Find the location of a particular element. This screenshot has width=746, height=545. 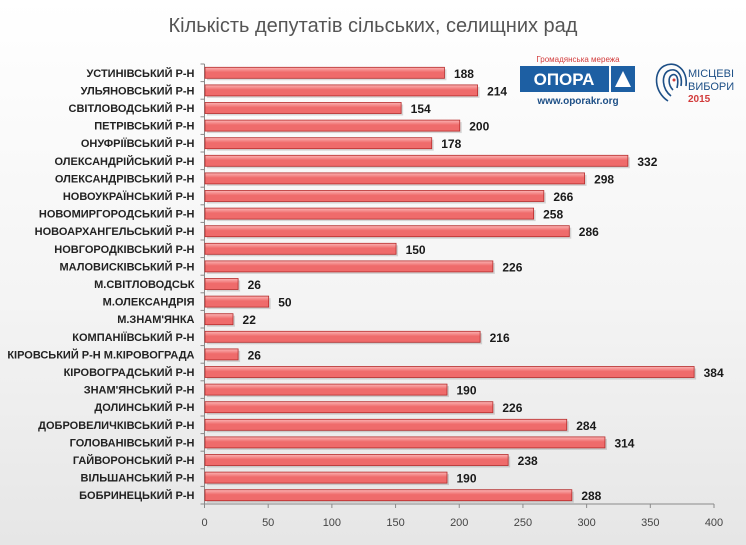

category-label: ПЕТРІВСЬКИЙ Р-Н is located at coordinates (144, 126).